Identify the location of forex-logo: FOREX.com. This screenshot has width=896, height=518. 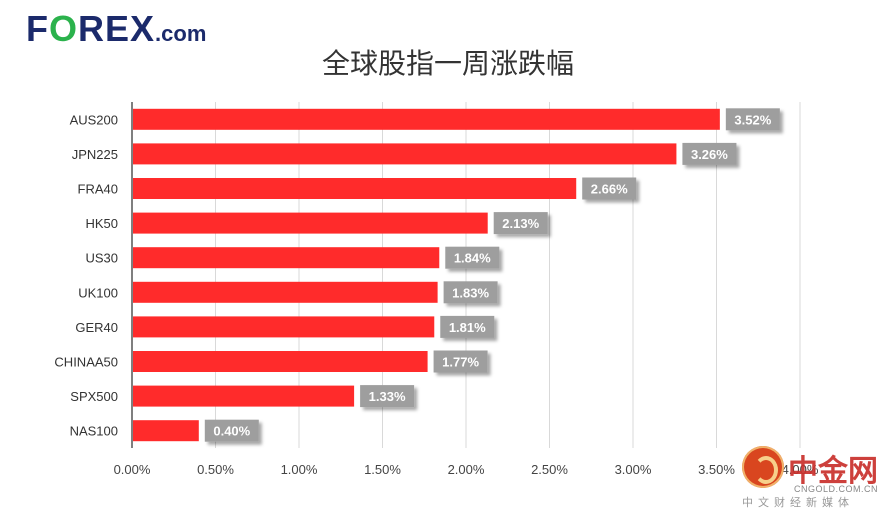
(116, 29).